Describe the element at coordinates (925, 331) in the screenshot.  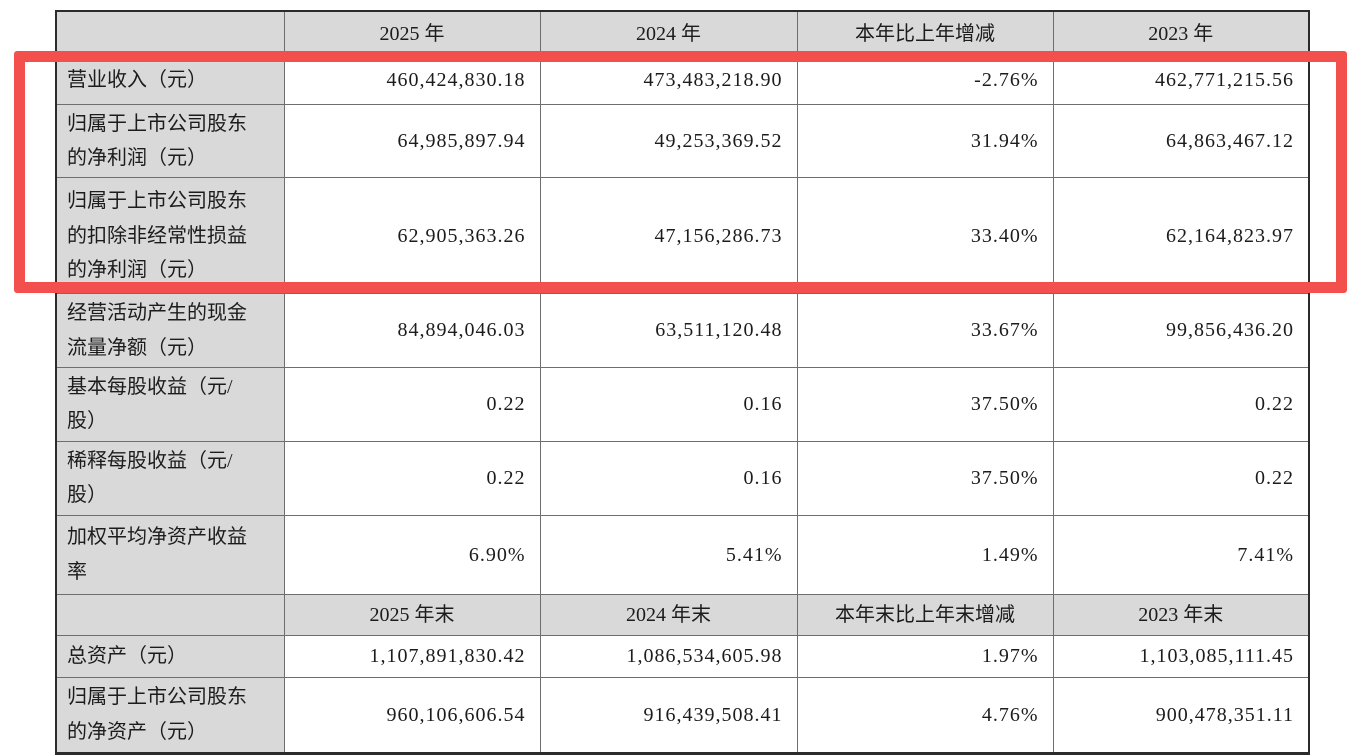
I see `value-cell: 33.67%` at that location.